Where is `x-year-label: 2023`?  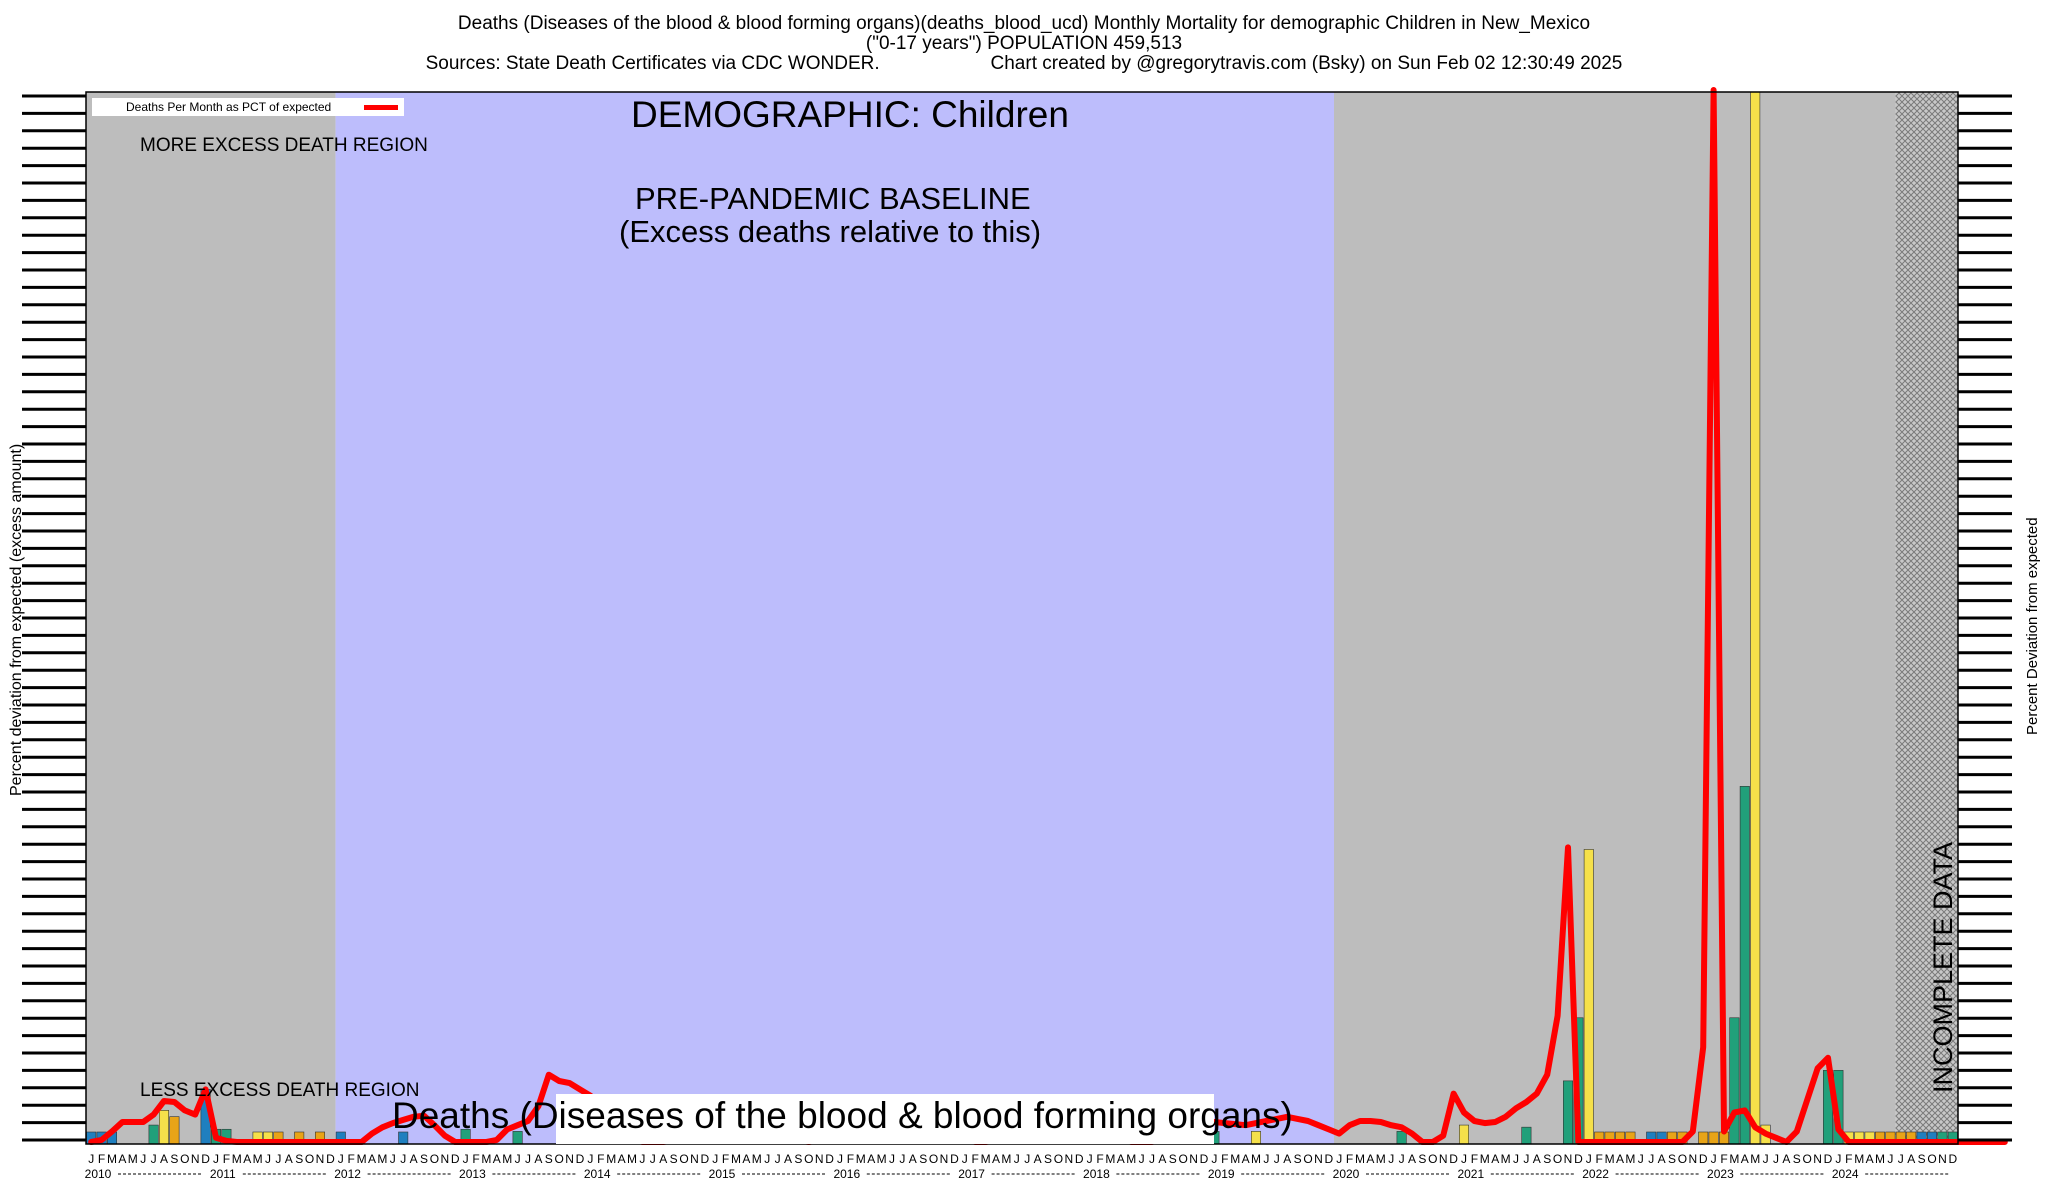 x-year-label: 2023 is located at coordinates (1720, 1174).